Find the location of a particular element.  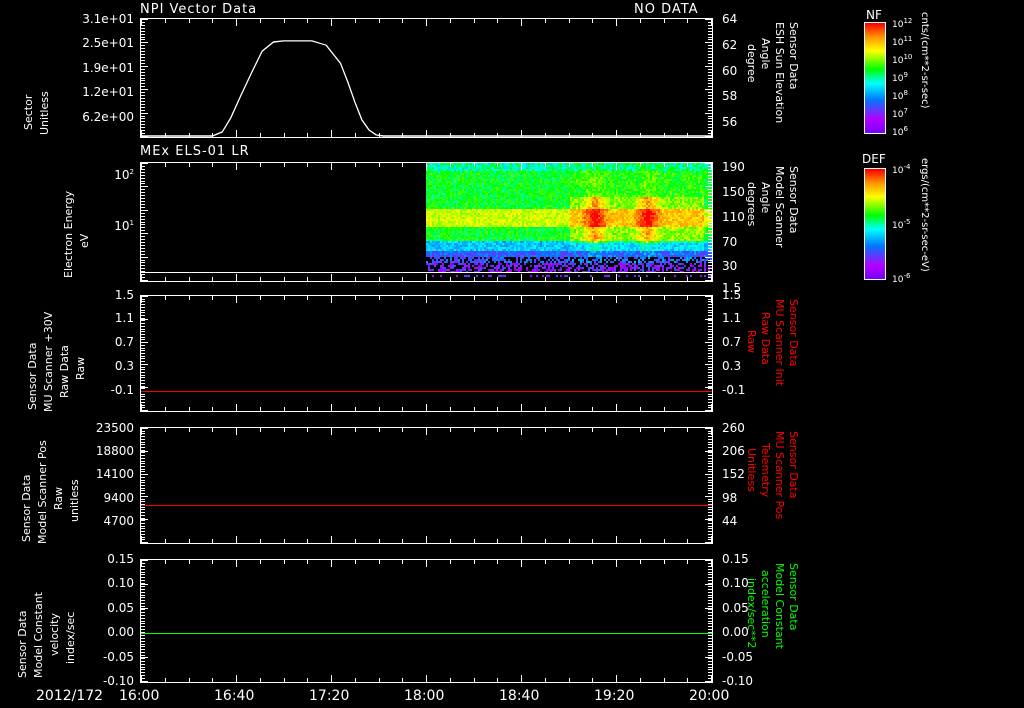

panel5-rtick-0: 0.15 is located at coordinates (735, 559).